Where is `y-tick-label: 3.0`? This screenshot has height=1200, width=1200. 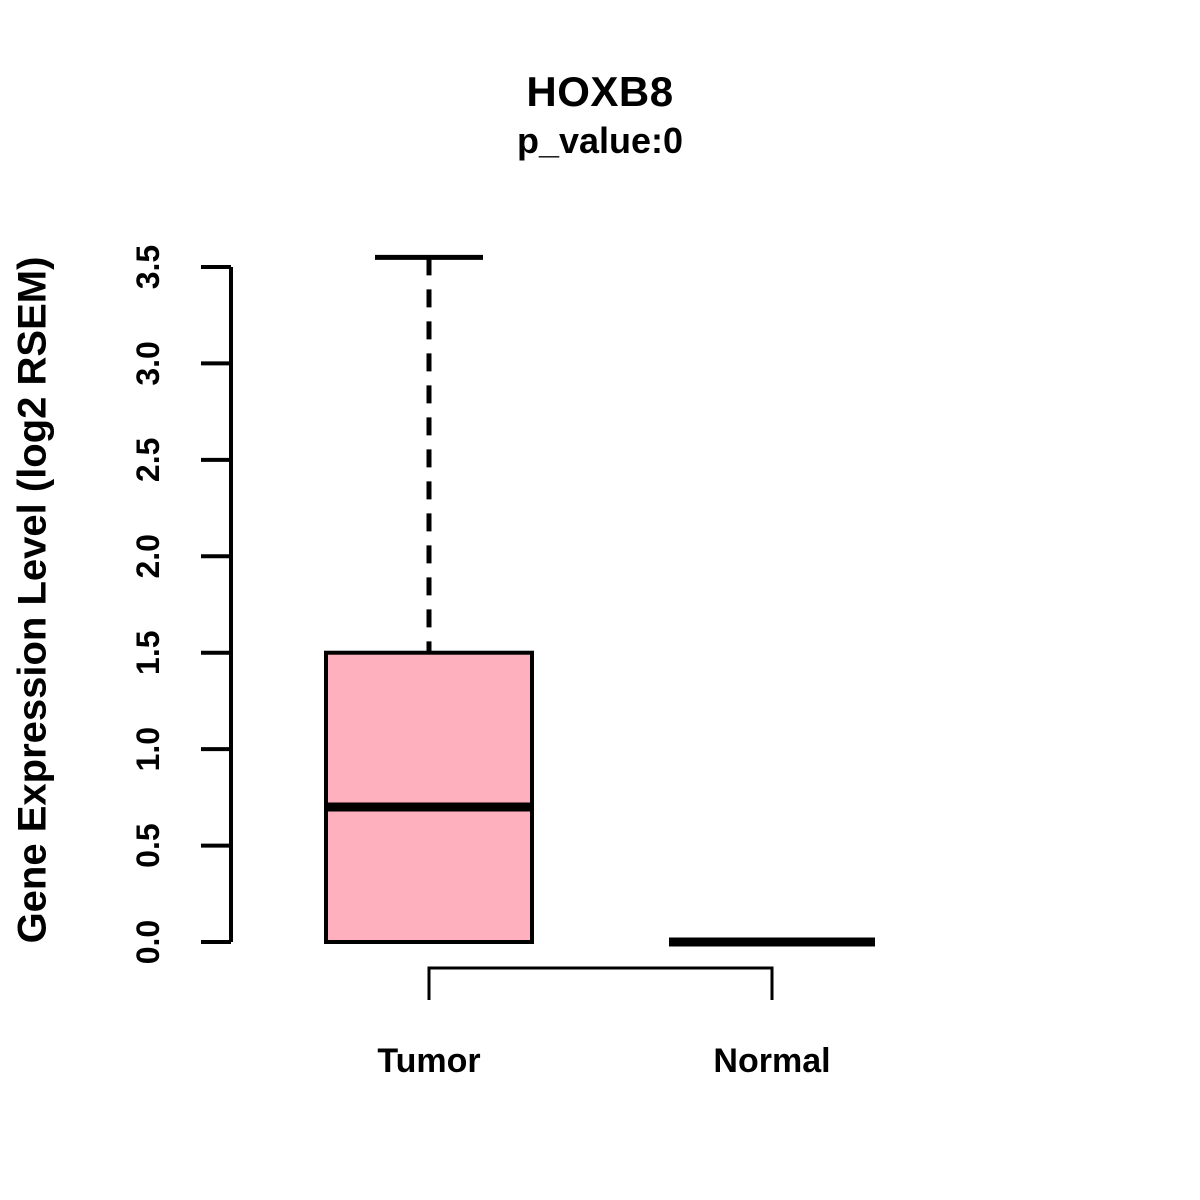 y-tick-label: 3.0 is located at coordinates (148, 363).